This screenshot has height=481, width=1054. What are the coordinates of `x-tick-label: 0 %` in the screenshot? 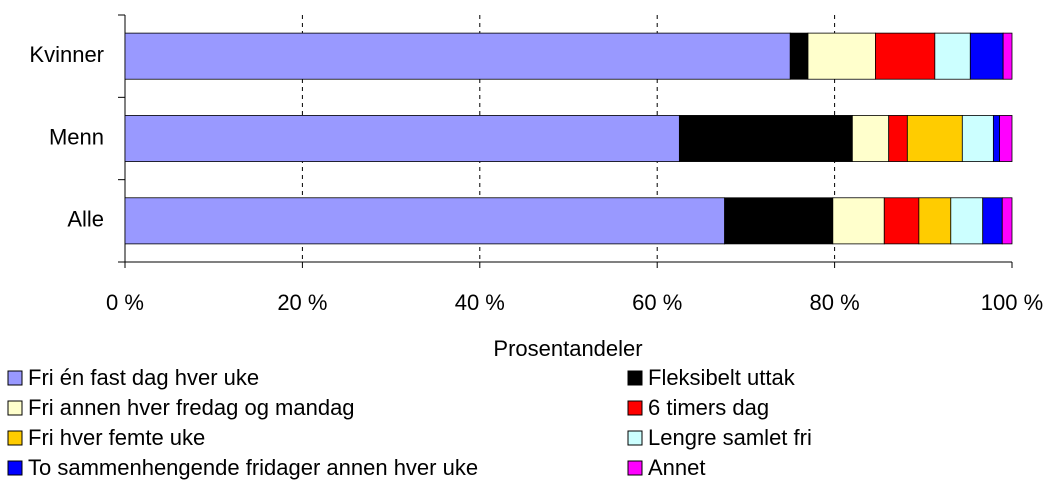 It's located at (125, 302).